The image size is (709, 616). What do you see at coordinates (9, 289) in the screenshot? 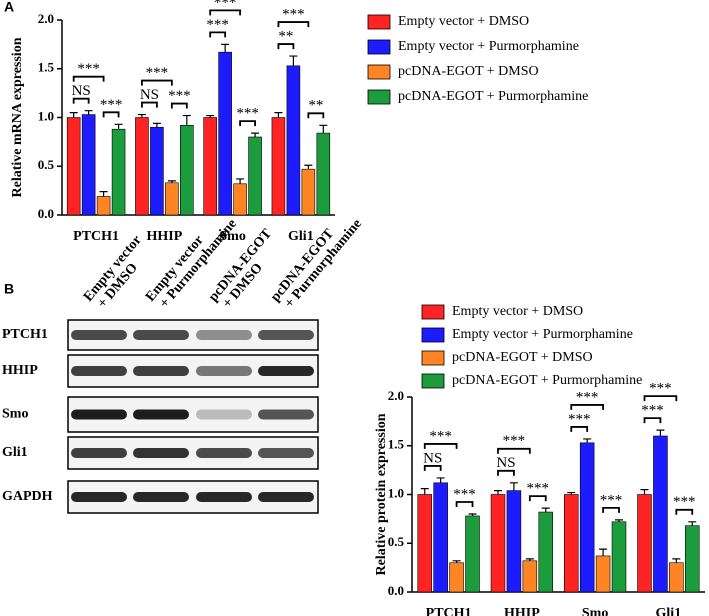
I see `panel-label: B` at bounding box center [9, 289].